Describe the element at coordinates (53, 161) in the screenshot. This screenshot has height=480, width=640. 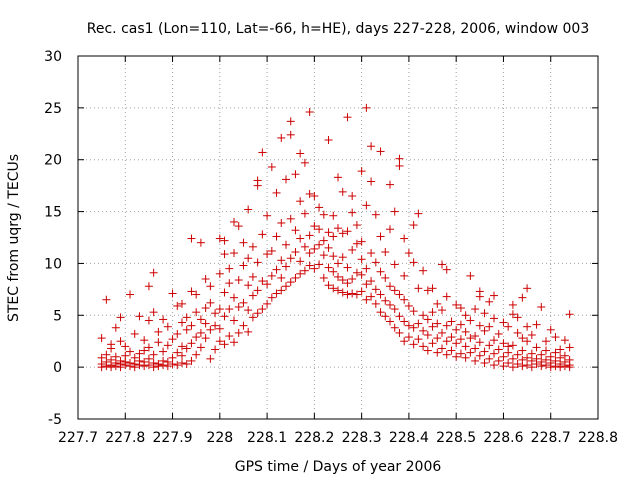
I see `y-tick-label: 20` at that location.